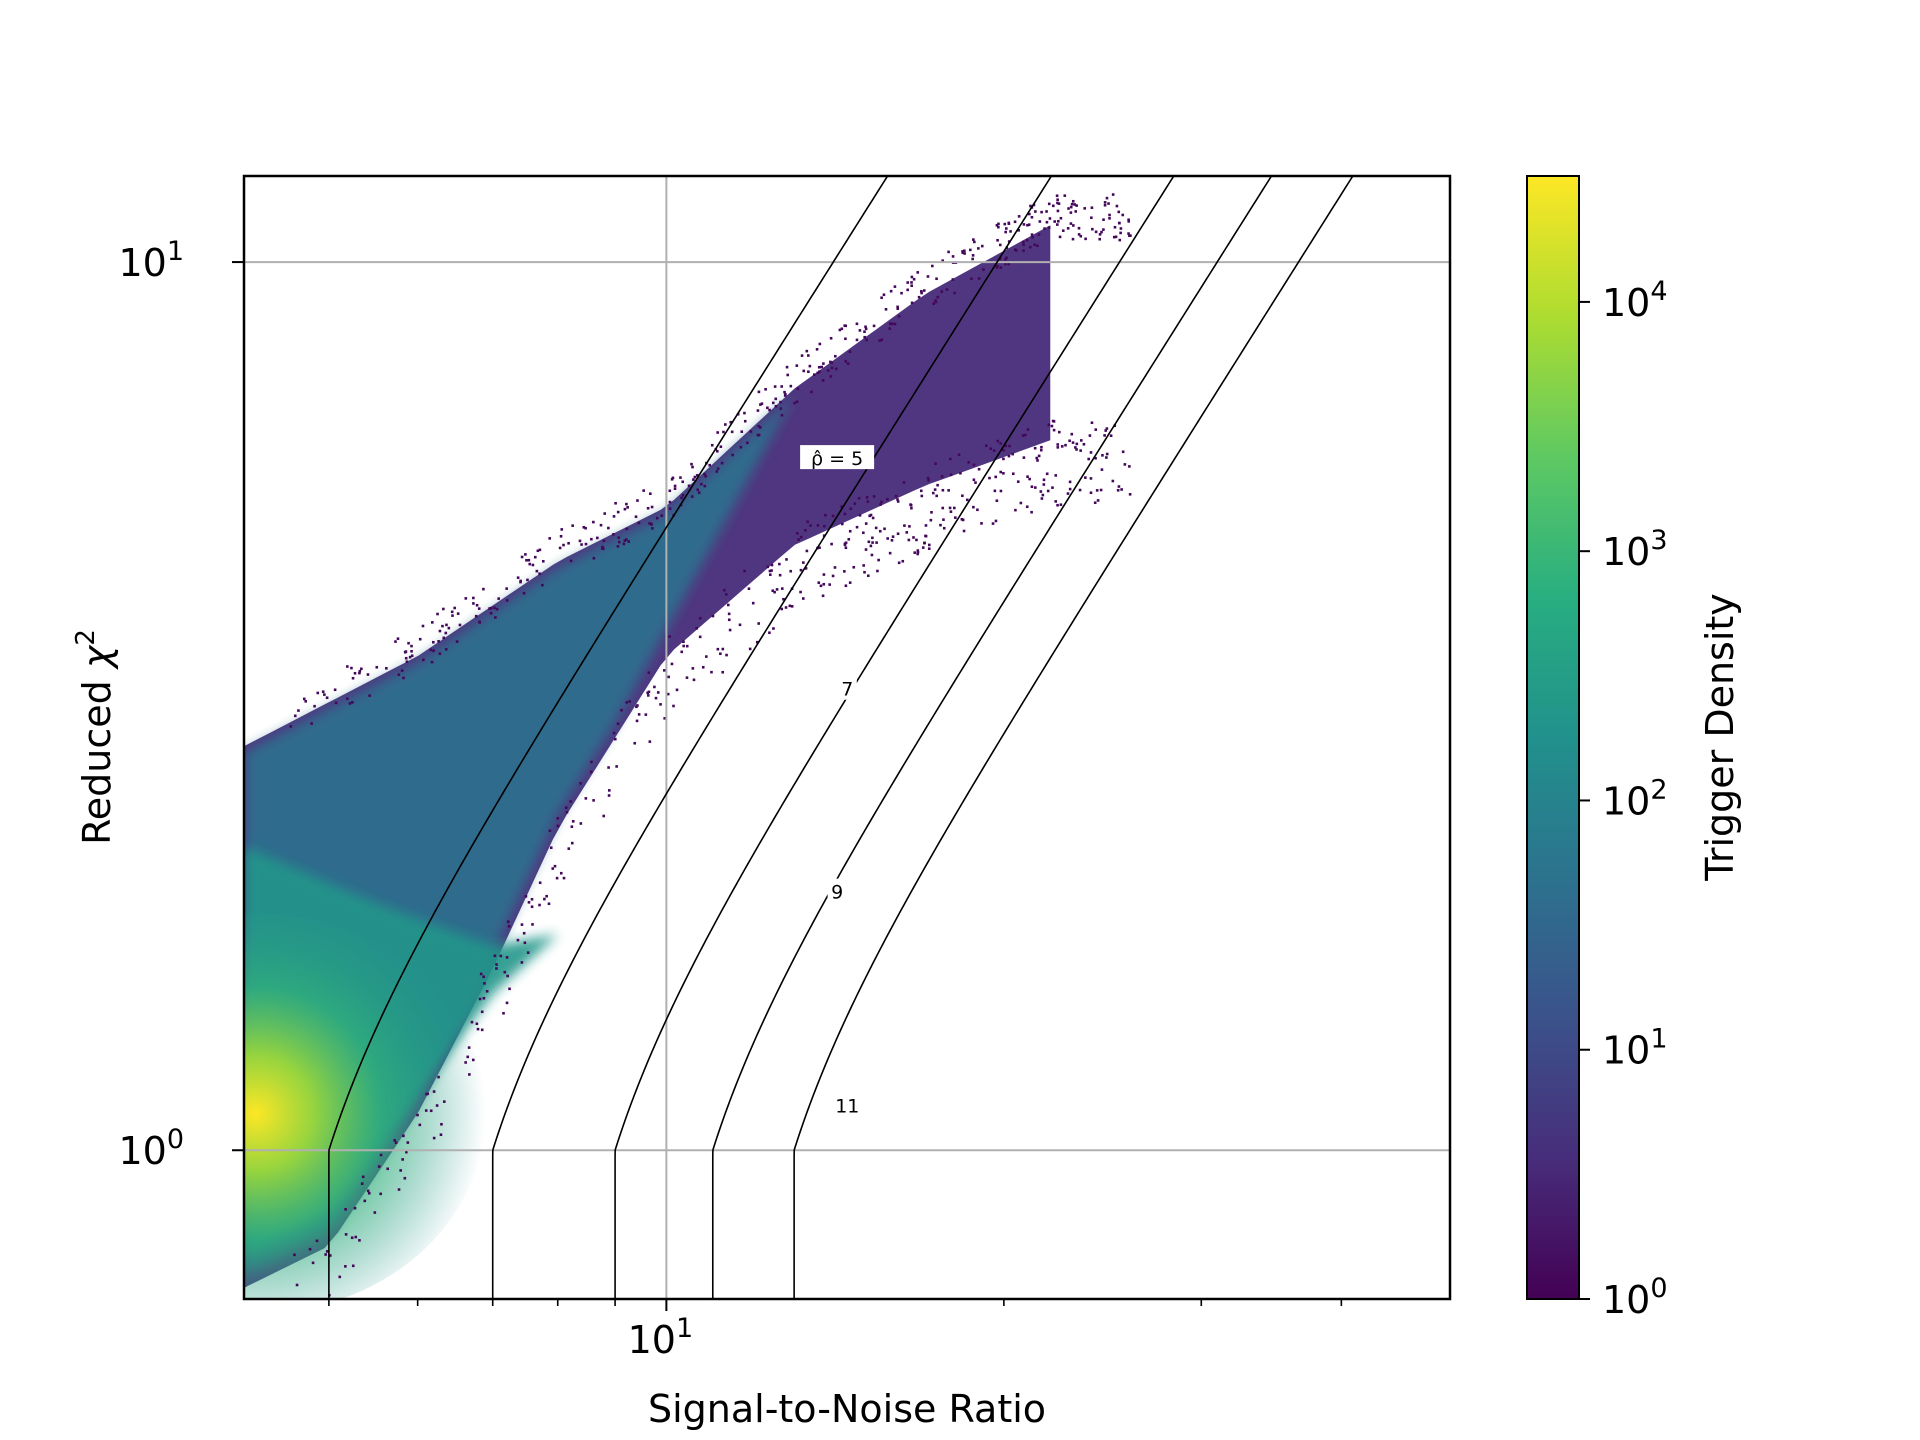  I want to click on contour-label-bg, so click(837, 890).